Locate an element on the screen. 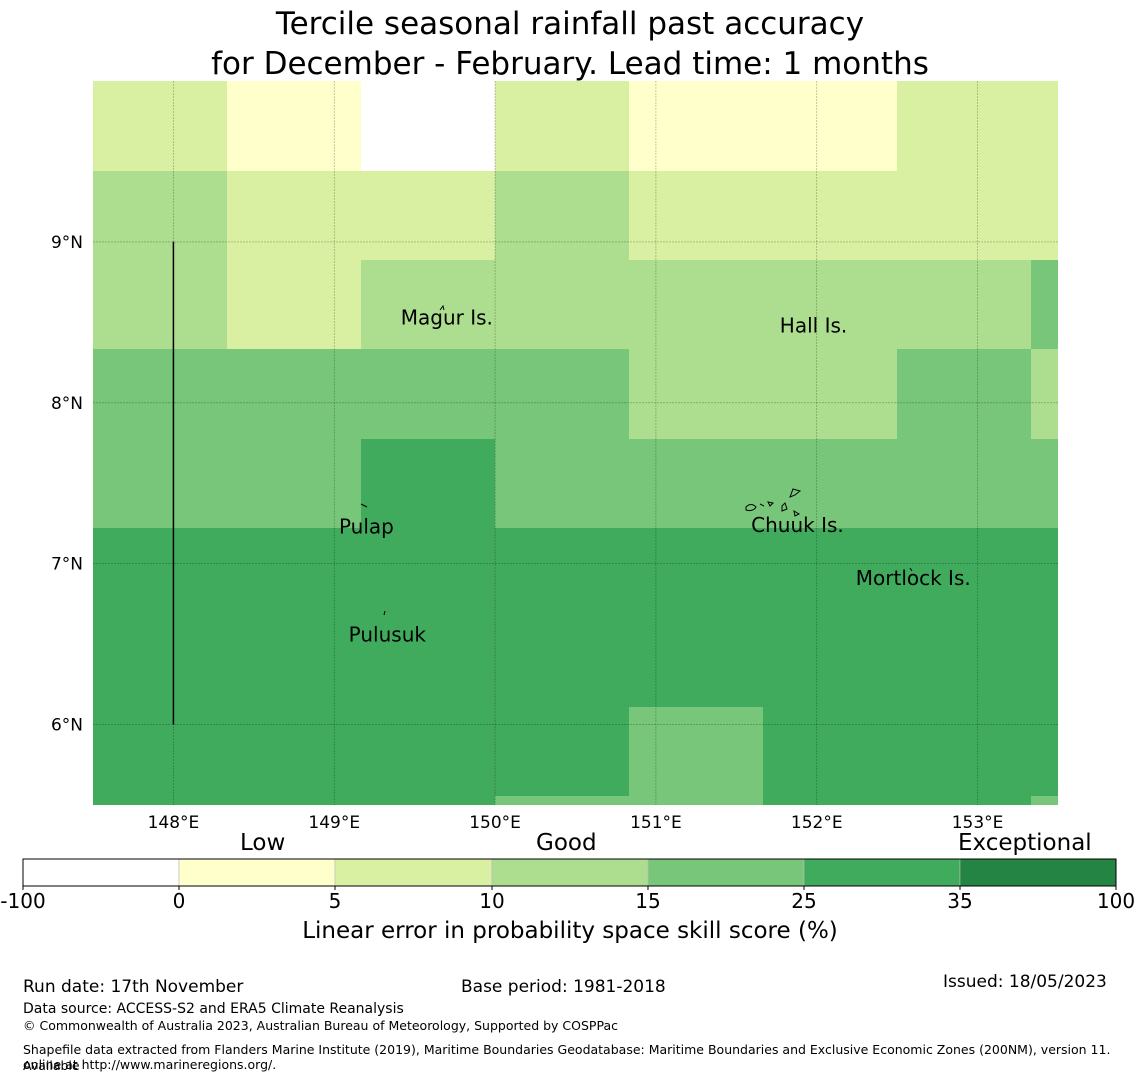 This screenshot has width=1140, height=1080. island-outline-magur is located at coordinates (442, 307).